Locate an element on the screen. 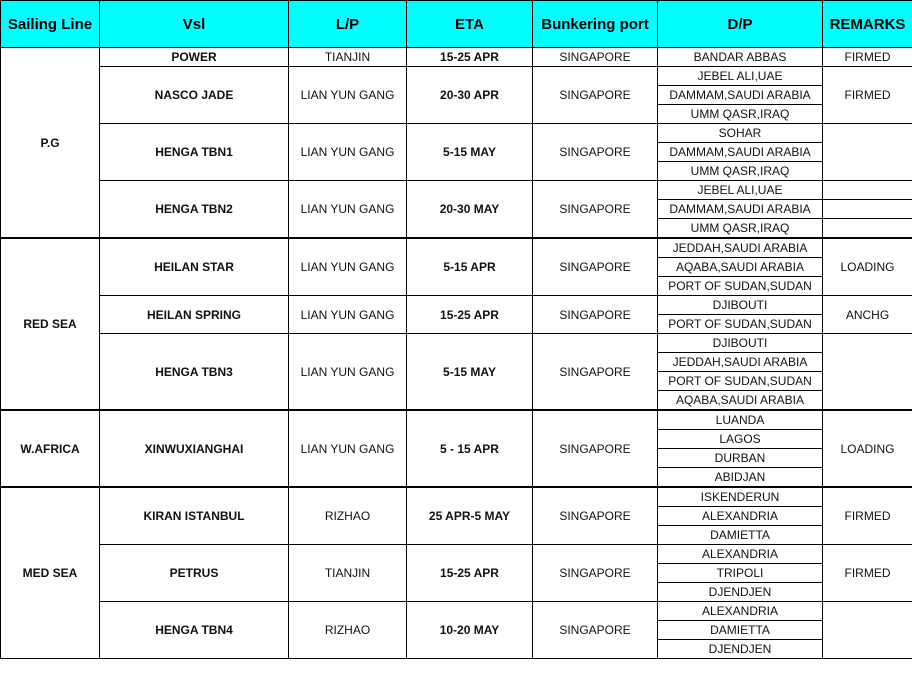  discharge-port-cell: TRIPOLI is located at coordinates (740, 573).